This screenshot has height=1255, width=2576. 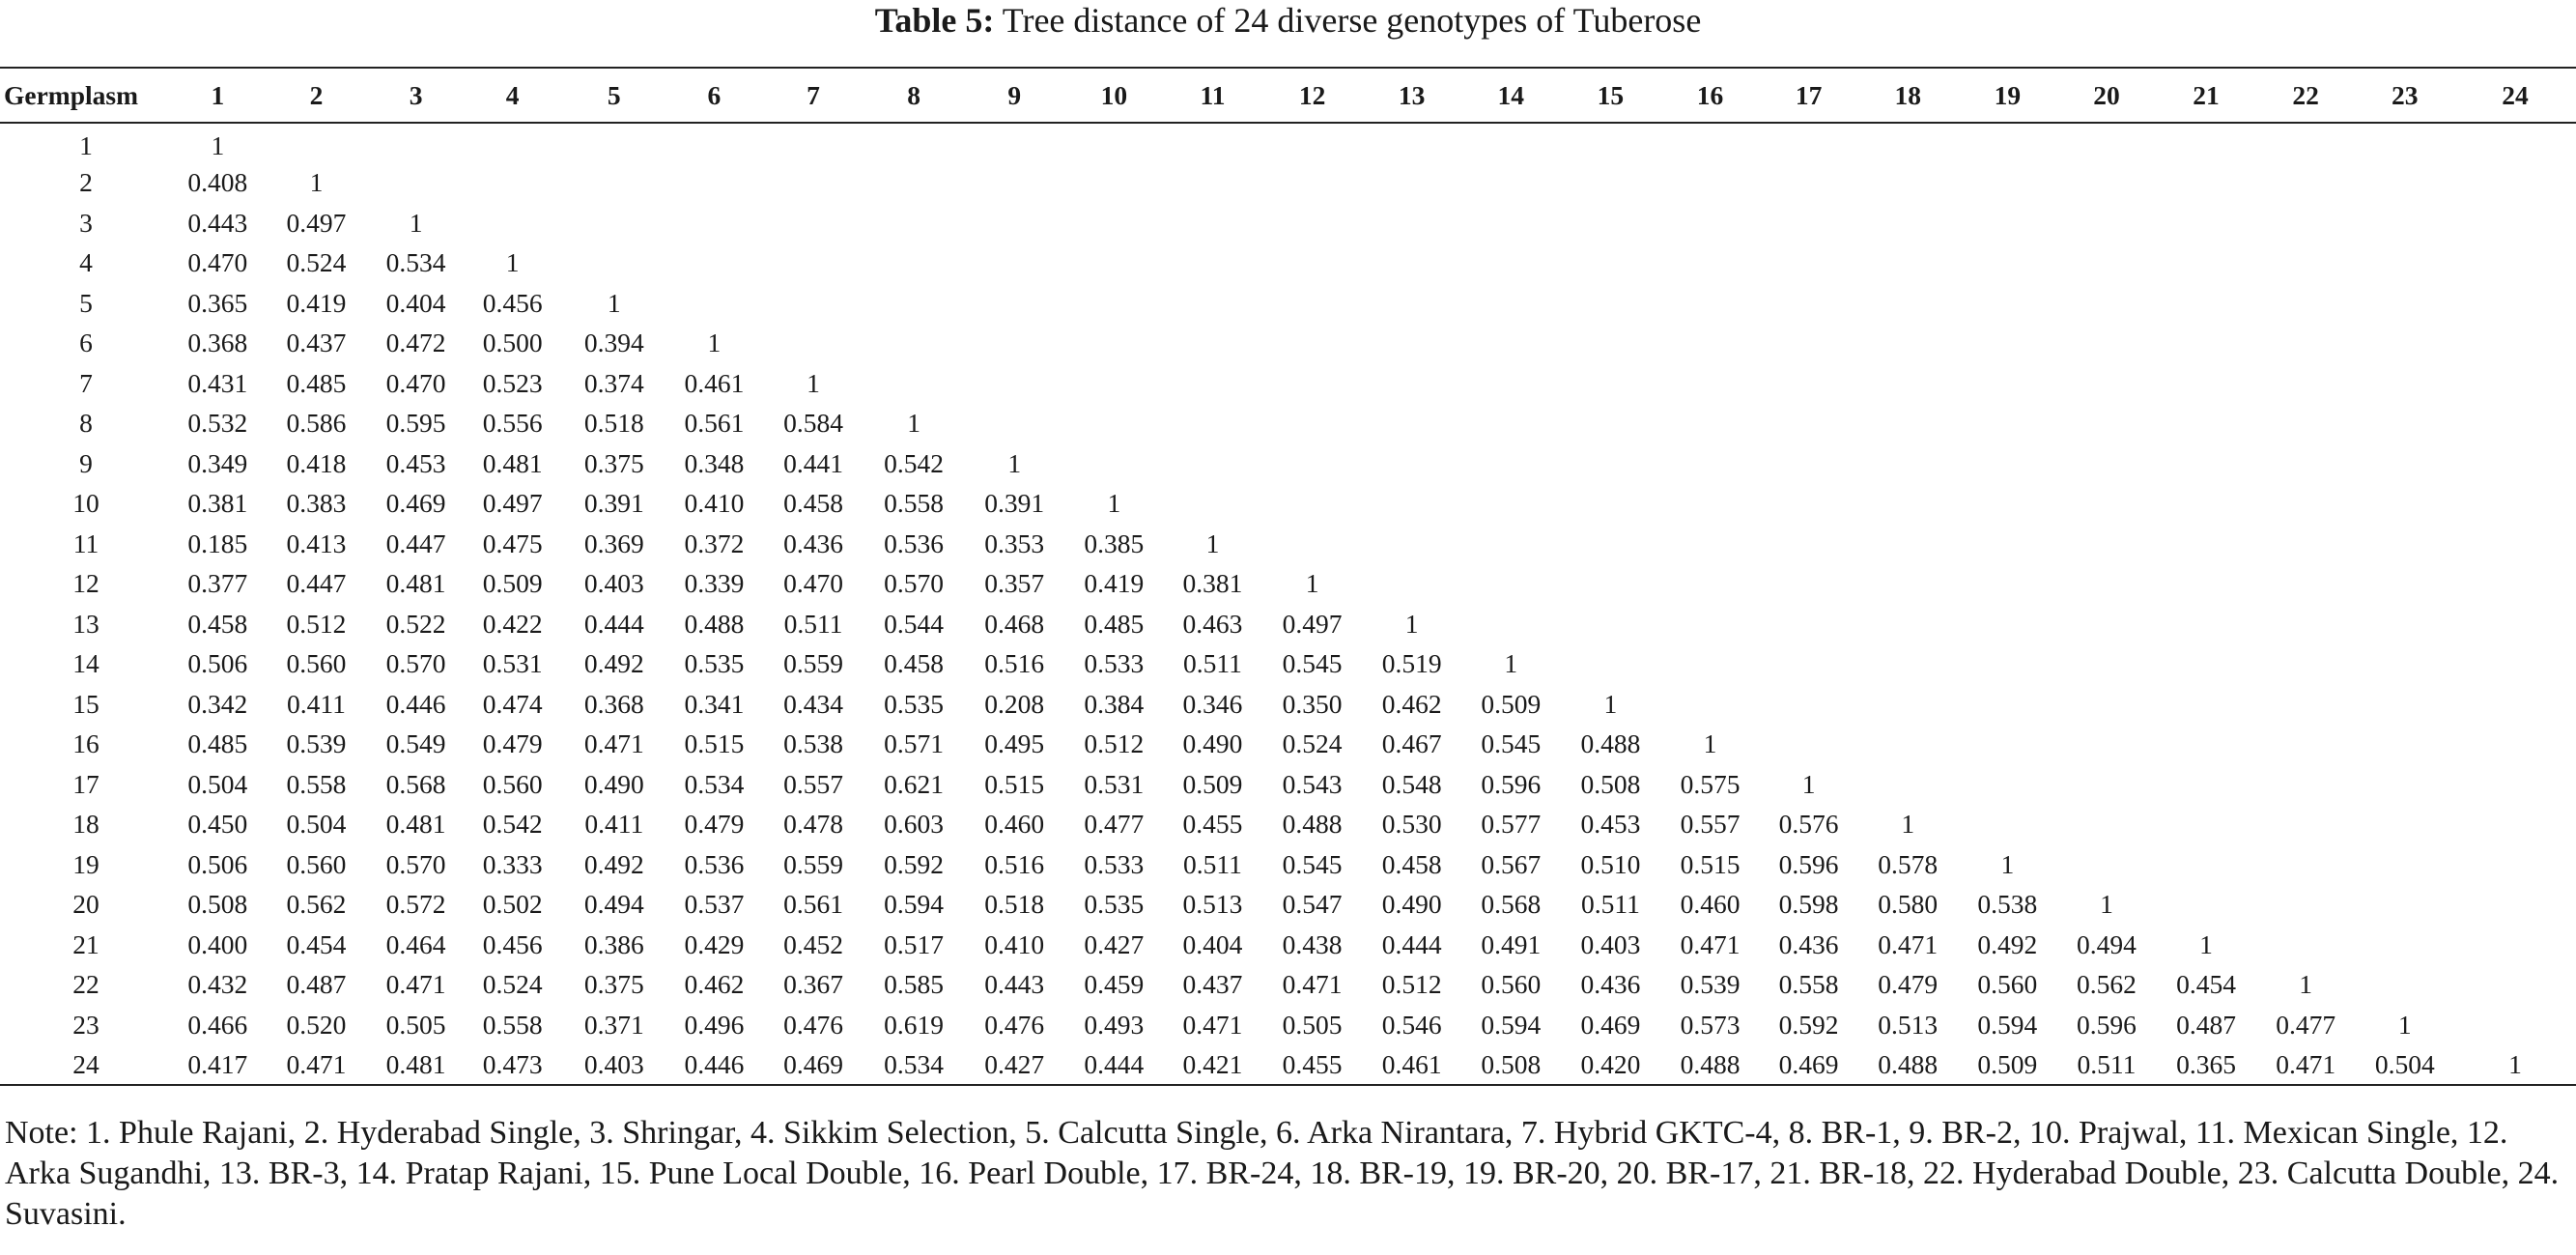 I want to click on table-cell: 0.511, so click(x=1610, y=904).